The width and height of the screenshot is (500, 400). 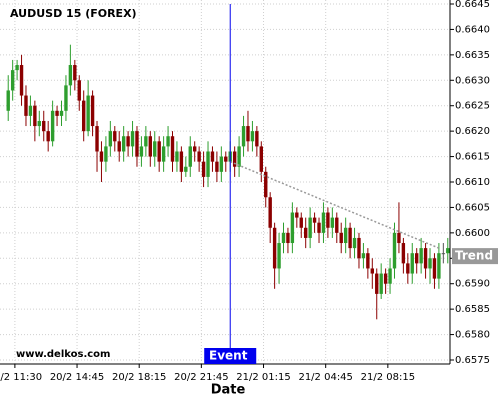 I want to click on chart-title: AUDUSD 15 (FOREX), so click(x=73, y=13).